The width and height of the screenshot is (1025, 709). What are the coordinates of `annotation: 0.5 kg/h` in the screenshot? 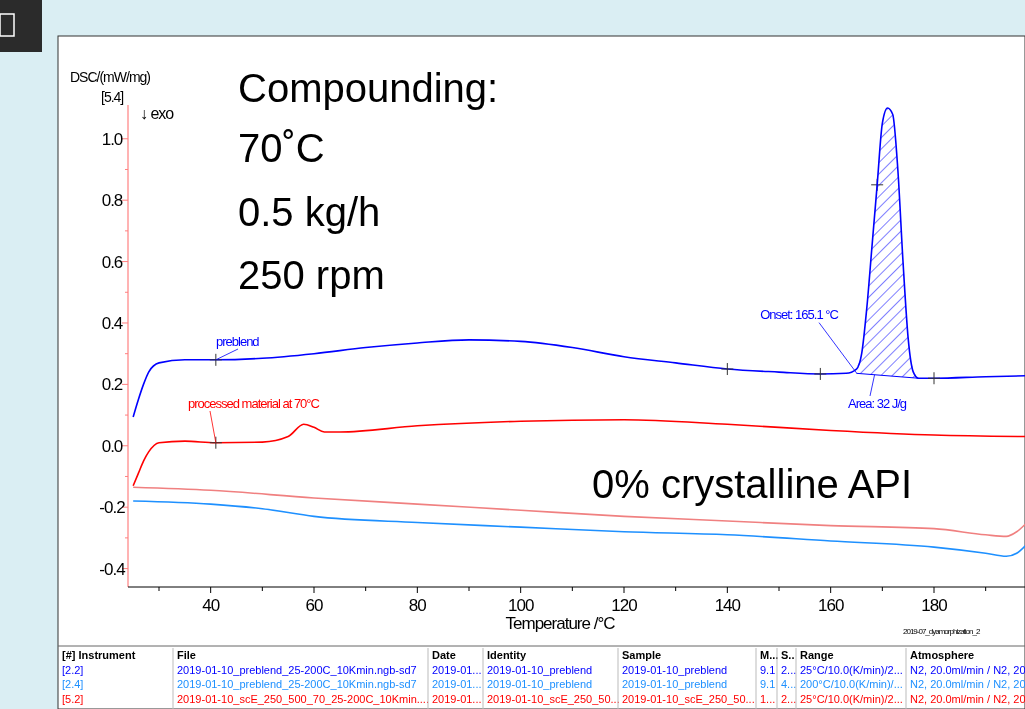 It's located at (309, 212).